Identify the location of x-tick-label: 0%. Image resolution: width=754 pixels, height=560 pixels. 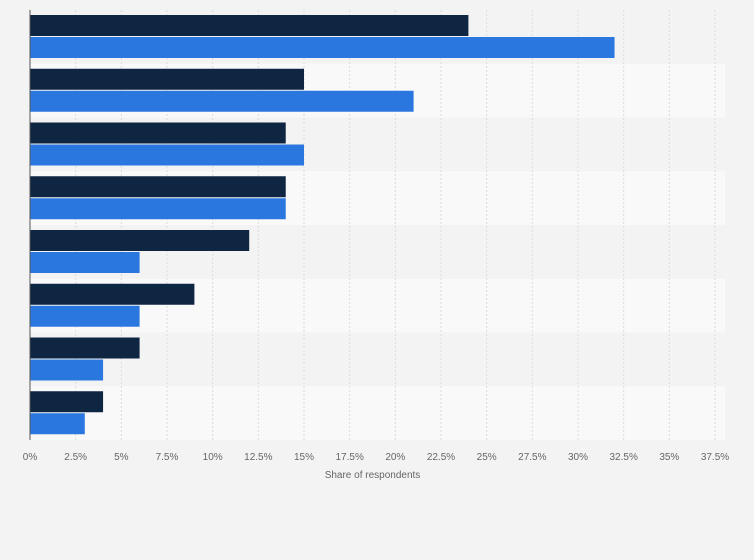
(30, 457).